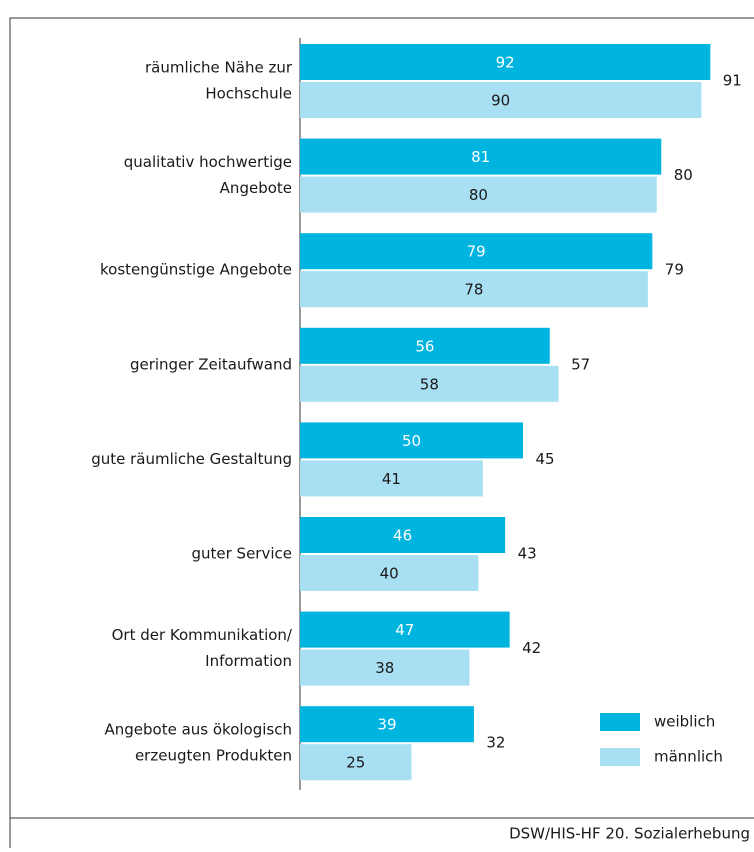 The width and height of the screenshot is (754, 852). I want to click on legend-label: männlich, so click(688, 757).